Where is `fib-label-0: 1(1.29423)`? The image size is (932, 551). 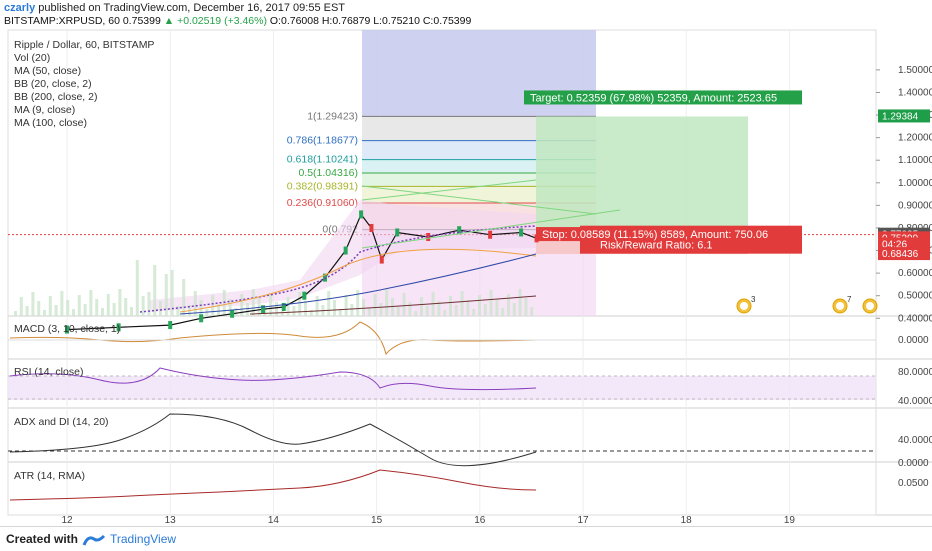
fib-label-0: 1(1.29423) is located at coordinates (332, 116).